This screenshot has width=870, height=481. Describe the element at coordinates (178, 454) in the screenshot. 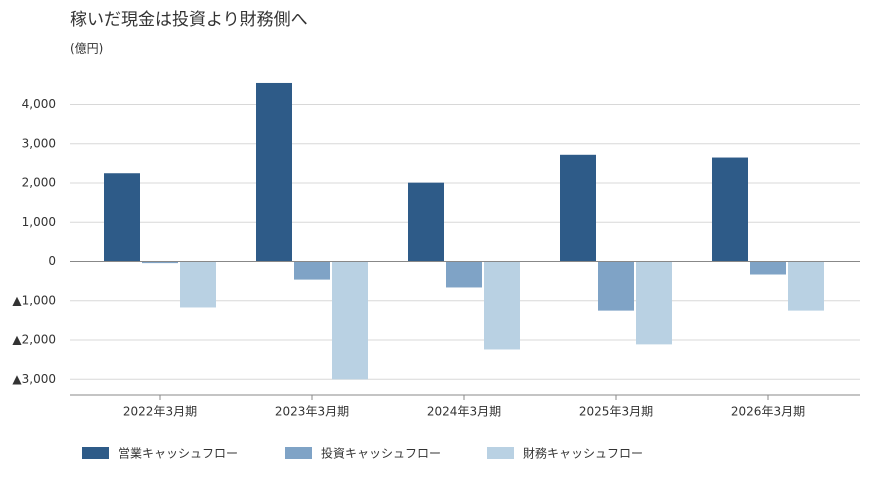

I see `legend-label: 営業キャッシュフロー` at that location.